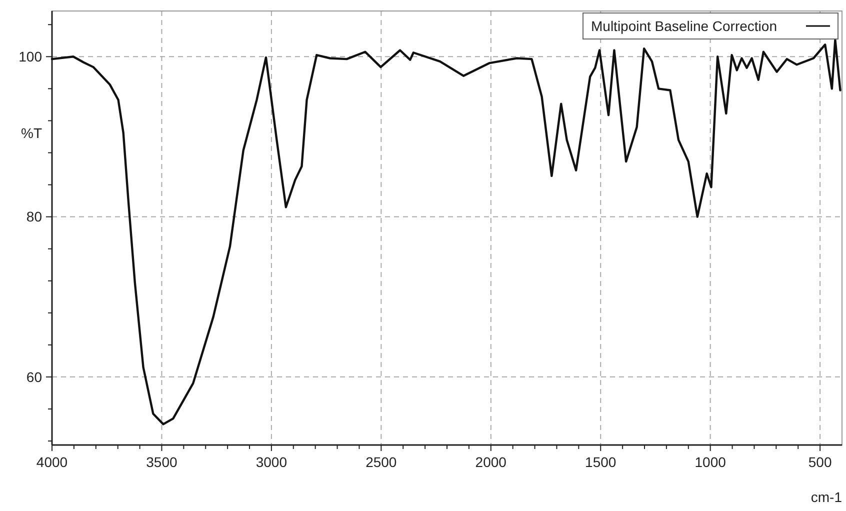 The image size is (846, 511). Describe the element at coordinates (600, 462) in the screenshot. I see `x-tick-label: 1500` at that location.